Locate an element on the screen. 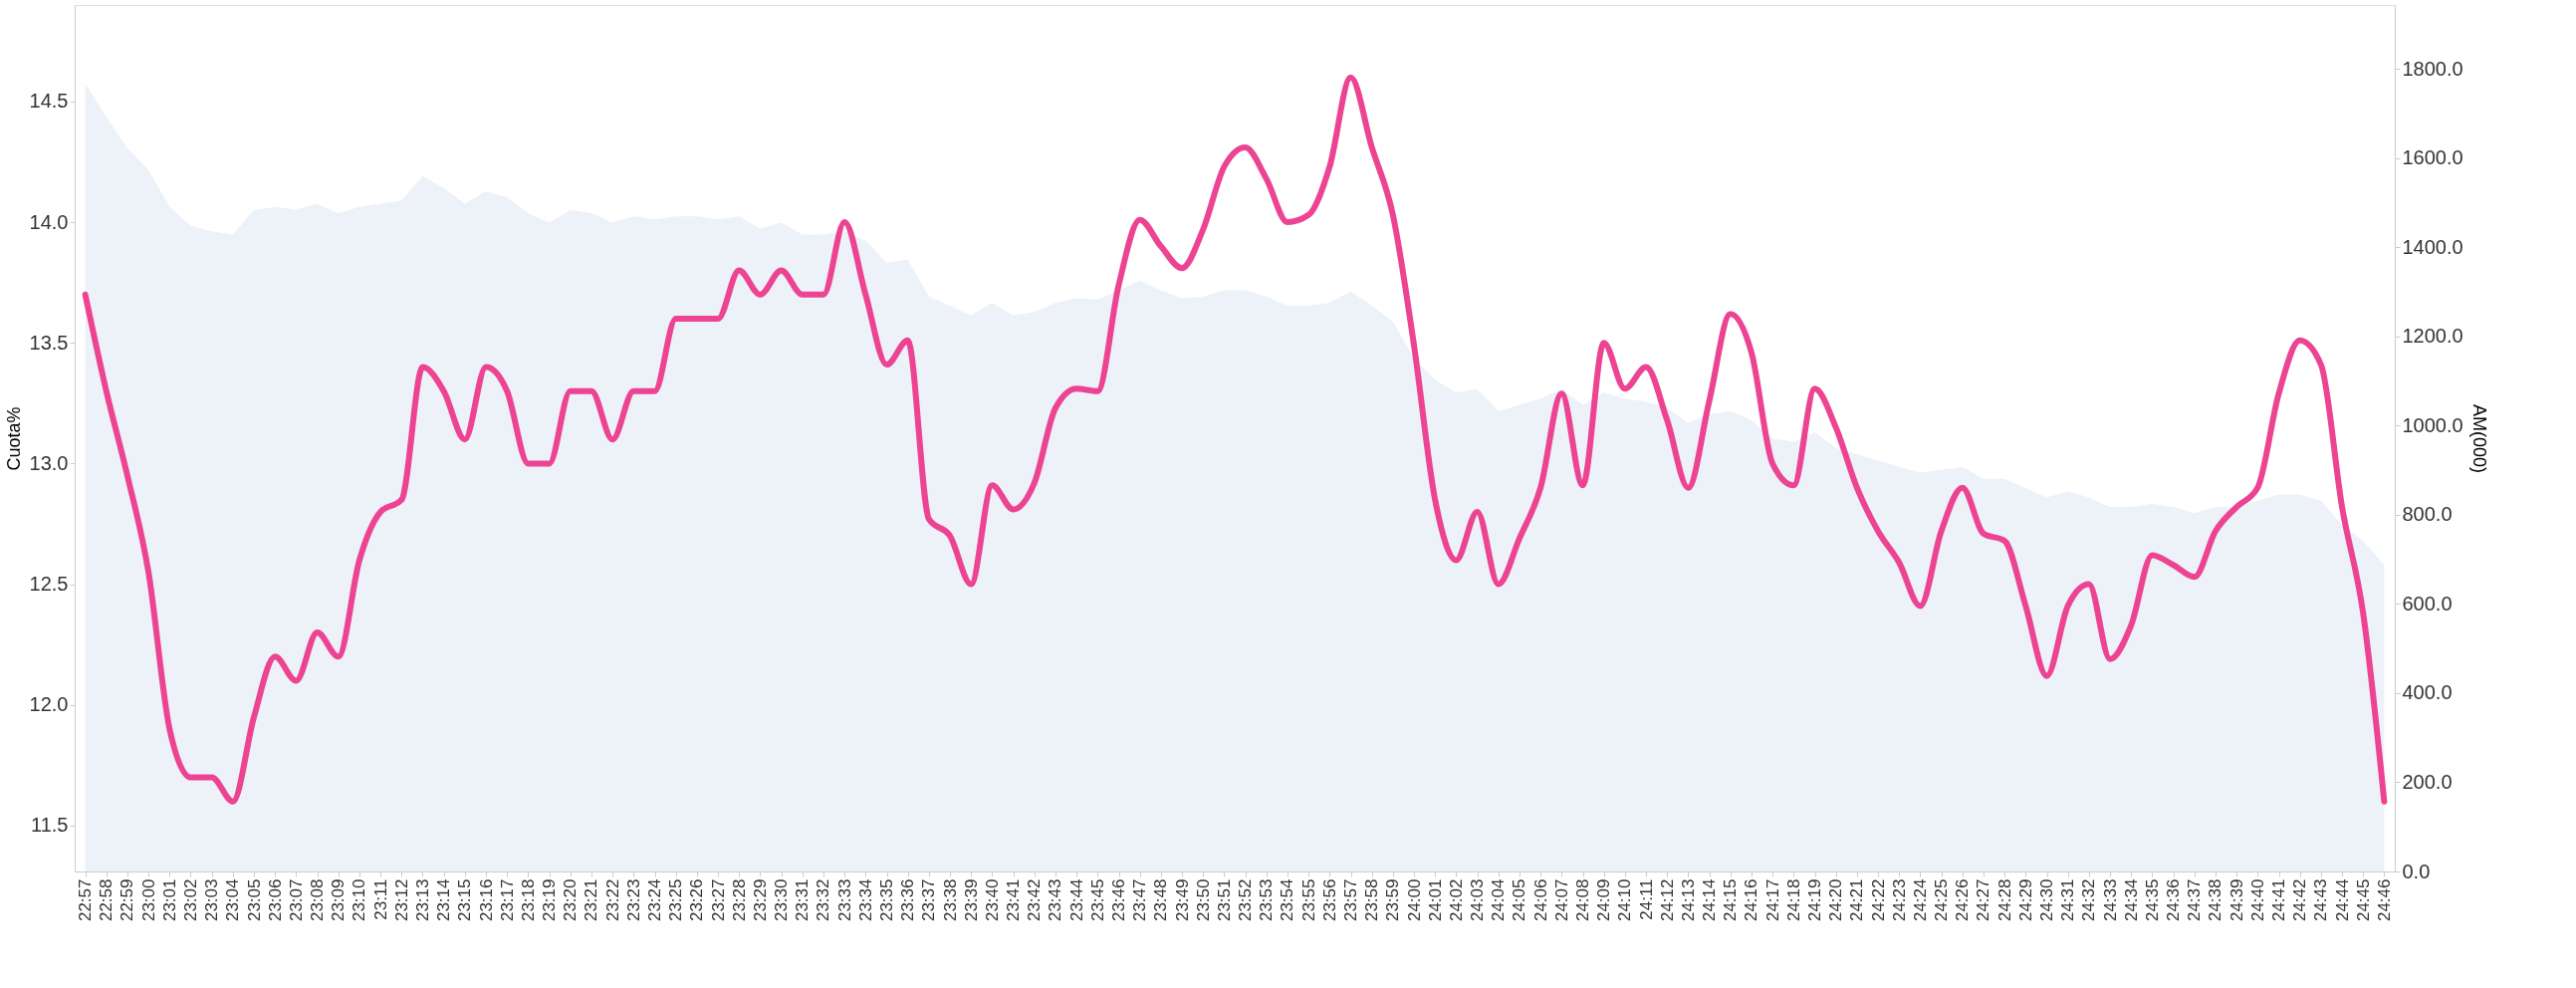 The height and width of the screenshot is (988, 2576). x-tick-label: 23:57 is located at coordinates (1350, 900).